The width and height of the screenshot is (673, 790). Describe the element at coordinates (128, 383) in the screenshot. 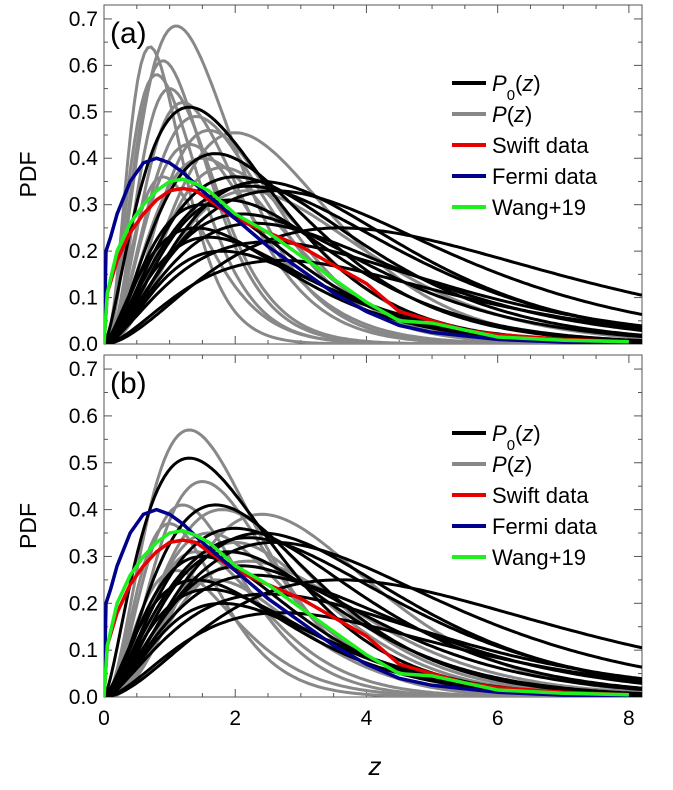

I see `panel-label: (b)` at that location.